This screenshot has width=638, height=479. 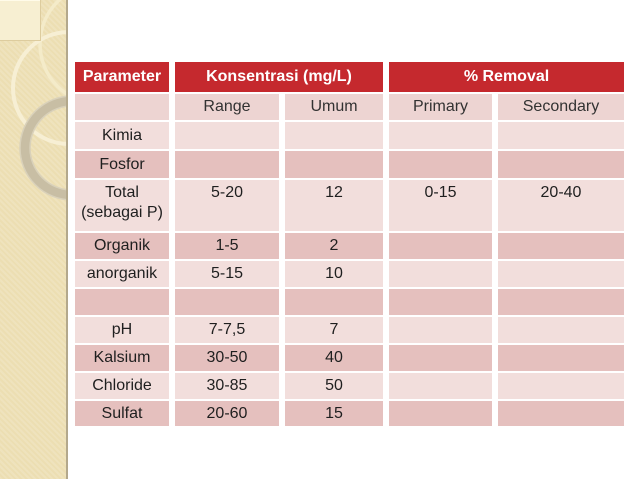 I want to click on sidebar-decoration, so click(x=34, y=239).